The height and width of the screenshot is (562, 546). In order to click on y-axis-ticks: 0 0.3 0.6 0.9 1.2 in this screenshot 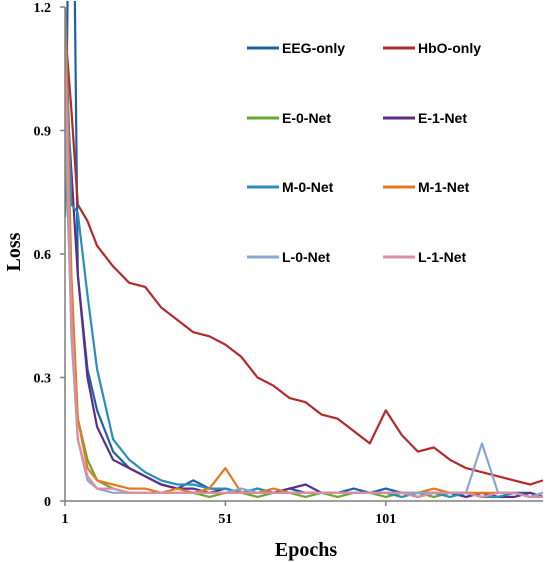, I will do `click(49, 255)`.